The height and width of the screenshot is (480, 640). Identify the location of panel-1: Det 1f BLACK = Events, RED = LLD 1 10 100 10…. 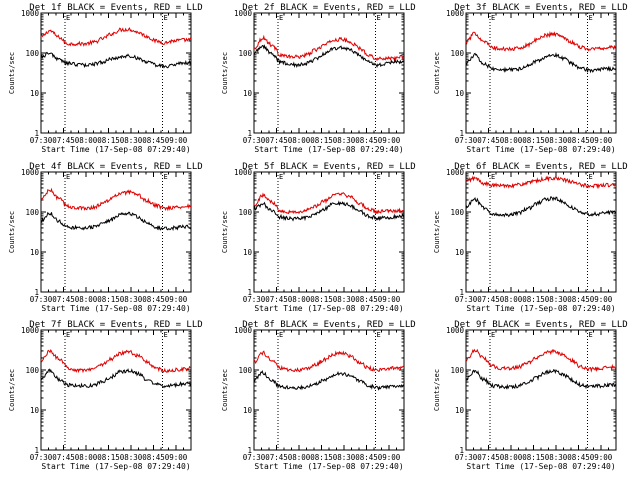
(105, 78).